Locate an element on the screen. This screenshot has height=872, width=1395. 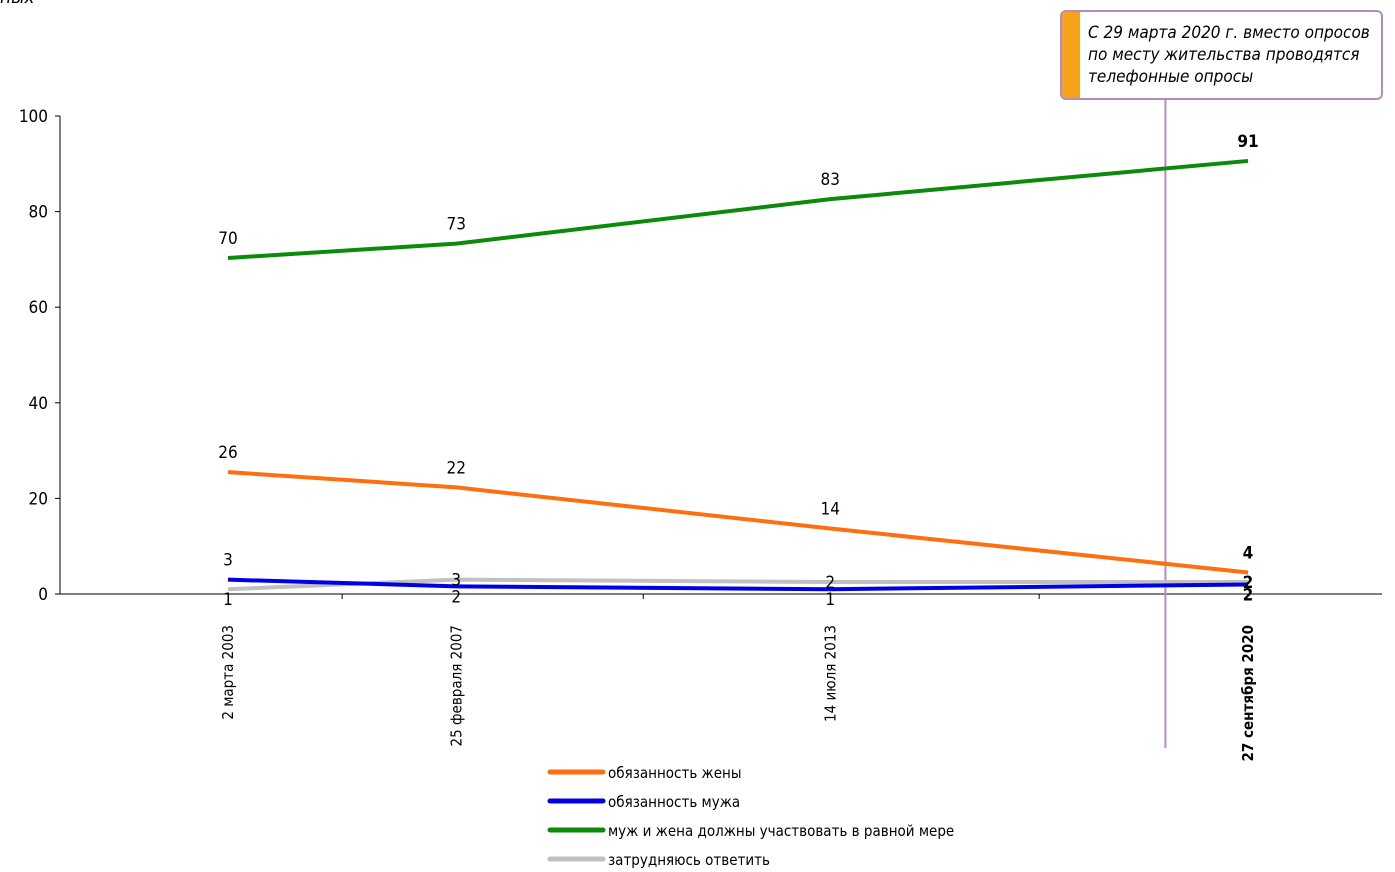
data-label: 83 is located at coordinates (830, 180).